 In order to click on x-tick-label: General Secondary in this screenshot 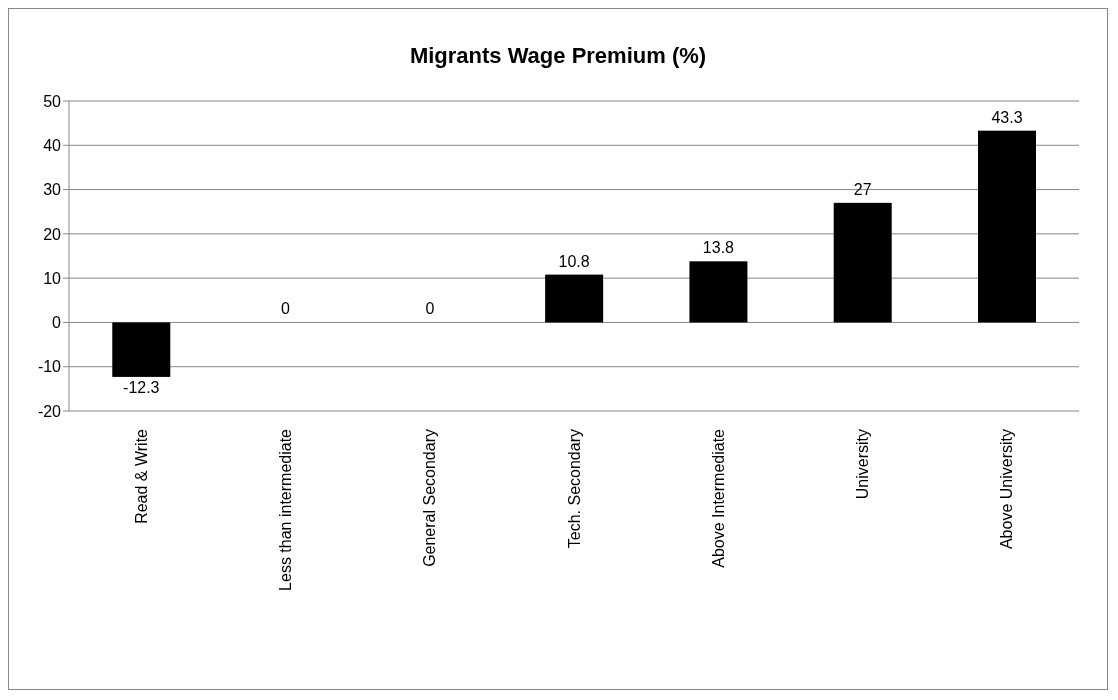, I will do `click(430, 498)`.